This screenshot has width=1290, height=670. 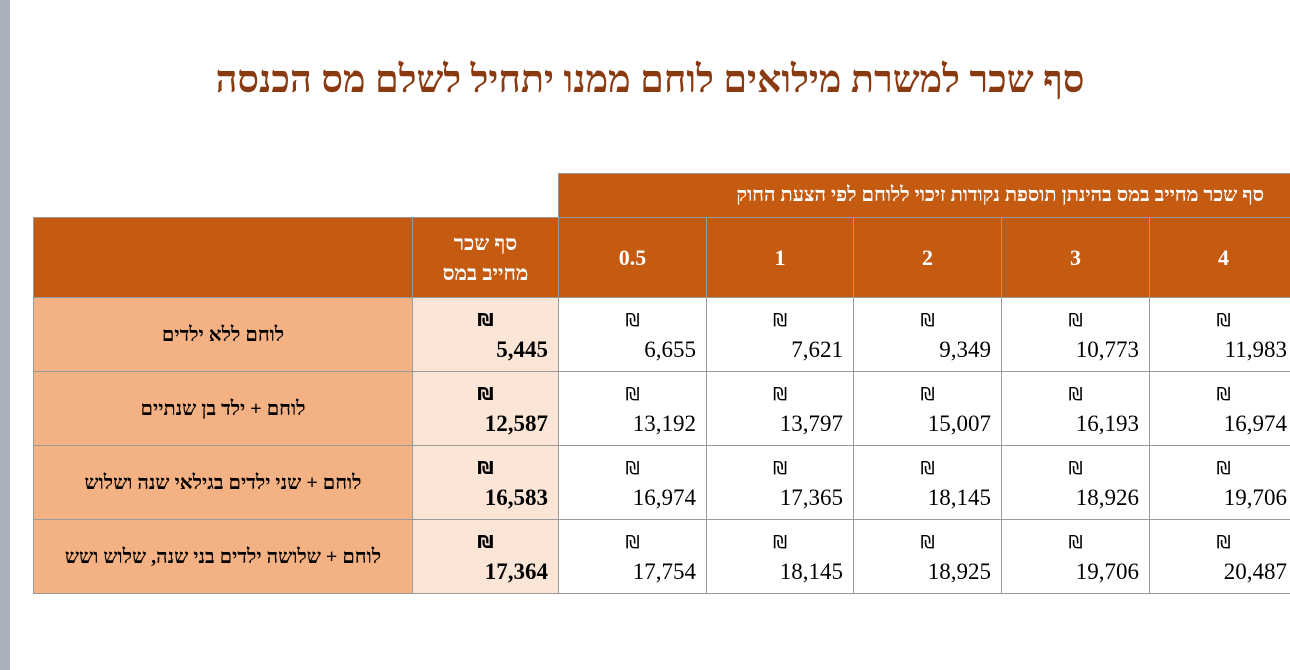 I want to click on data-cell: ₪ 13,192, so click(x=632, y=408).